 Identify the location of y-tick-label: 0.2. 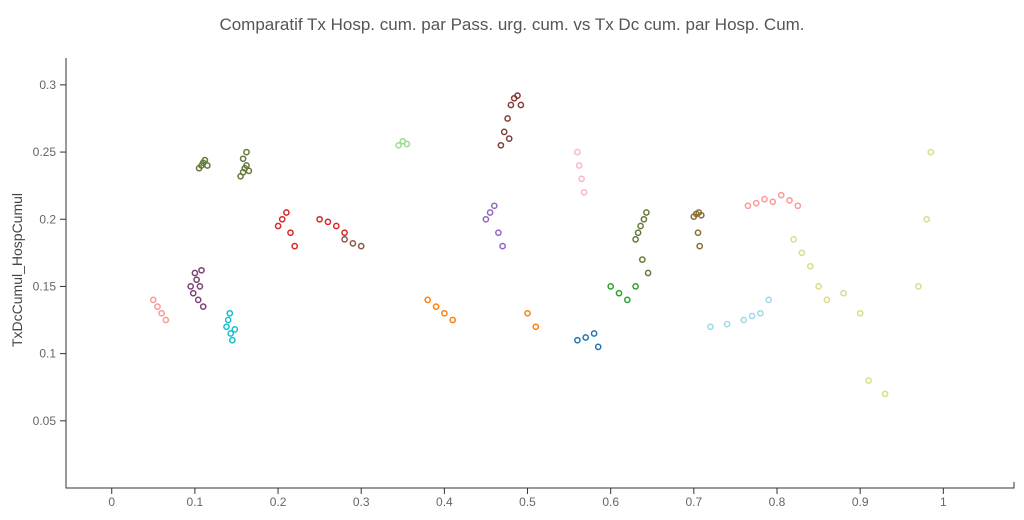
(47, 219).